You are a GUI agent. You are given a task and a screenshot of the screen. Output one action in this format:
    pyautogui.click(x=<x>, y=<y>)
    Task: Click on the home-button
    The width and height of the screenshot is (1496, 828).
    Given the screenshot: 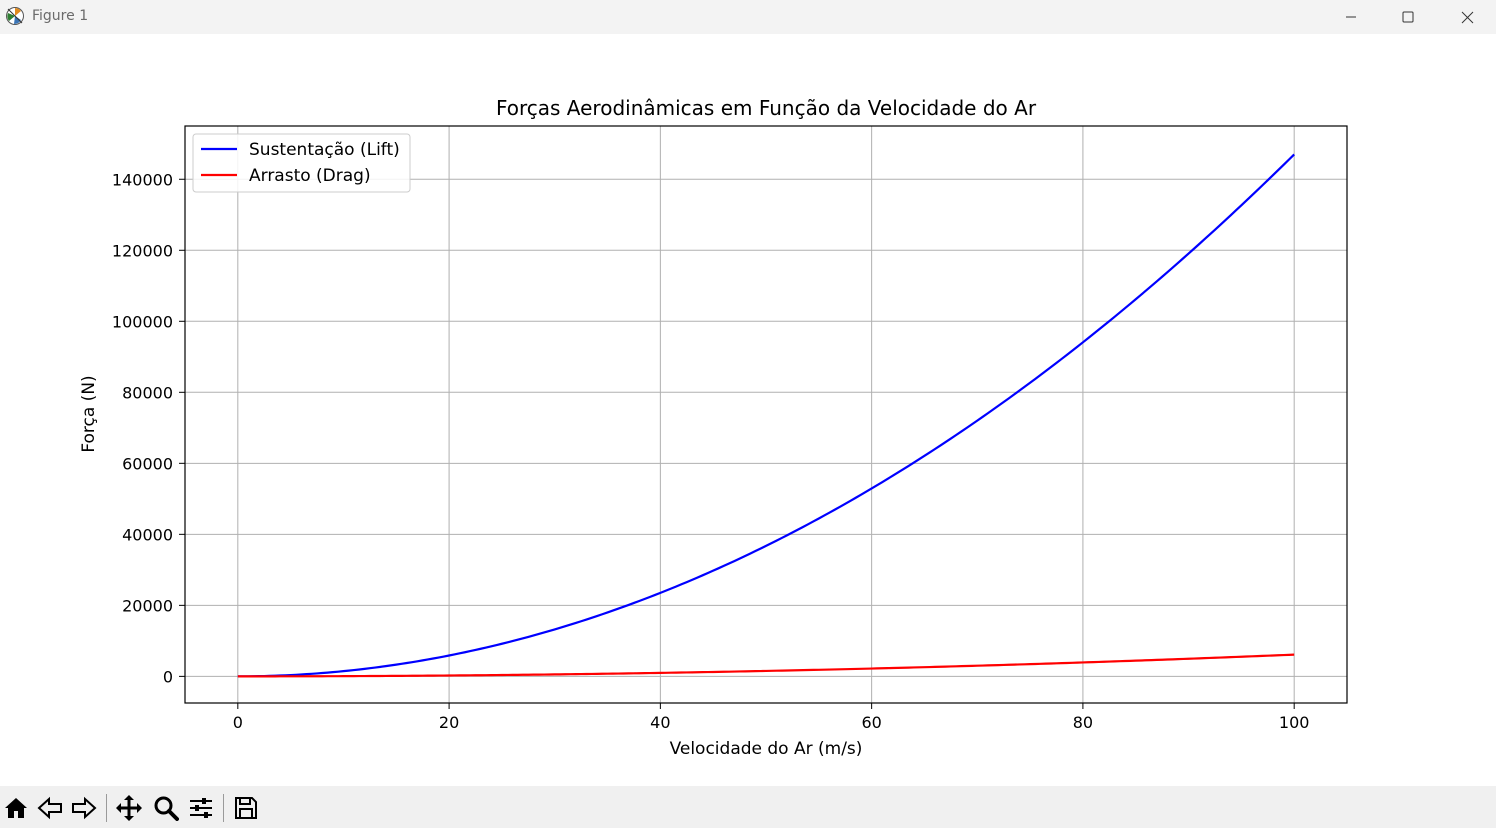 What is the action you would take?
    pyautogui.click(x=16, y=808)
    